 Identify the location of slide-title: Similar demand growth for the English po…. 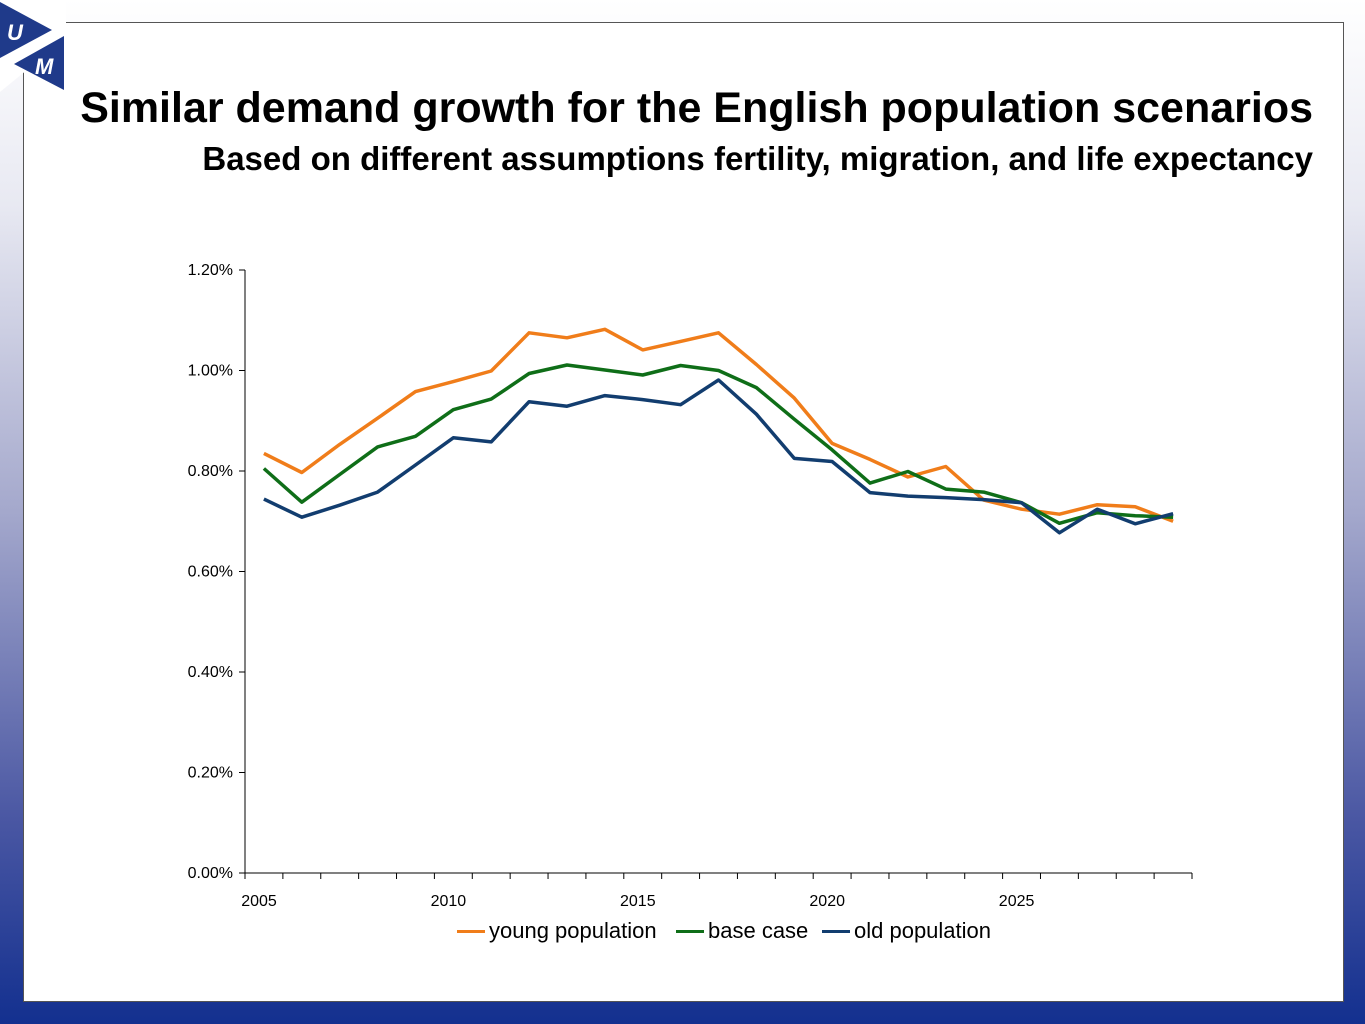
(696, 108).